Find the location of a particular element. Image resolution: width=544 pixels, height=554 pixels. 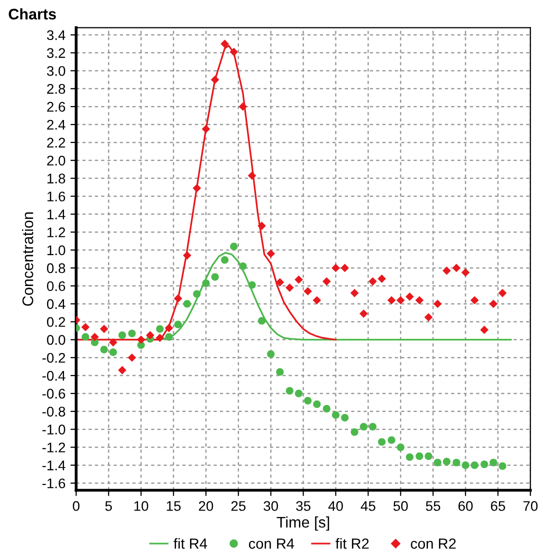

x-tick-label: 15 is located at coordinates (173, 506).